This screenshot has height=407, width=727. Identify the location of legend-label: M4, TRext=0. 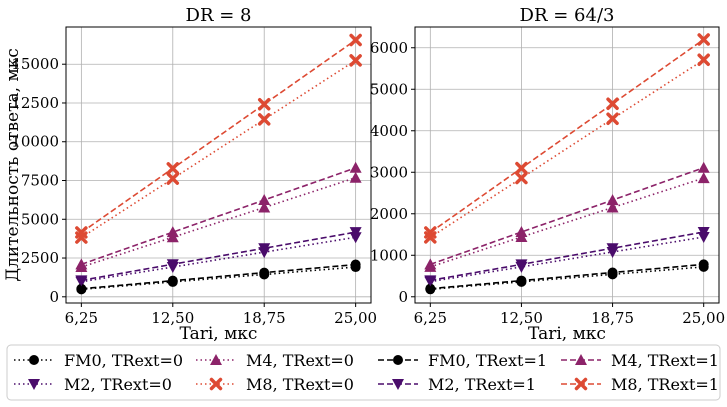
(300, 360).